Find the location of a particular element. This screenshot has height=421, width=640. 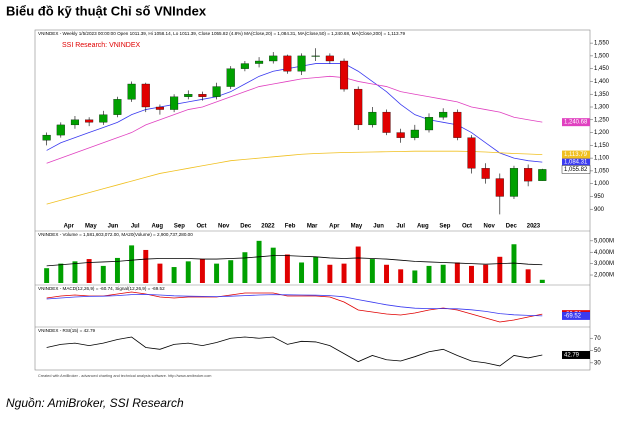

last-close-label: 1,055.82 is located at coordinates (576, 170).